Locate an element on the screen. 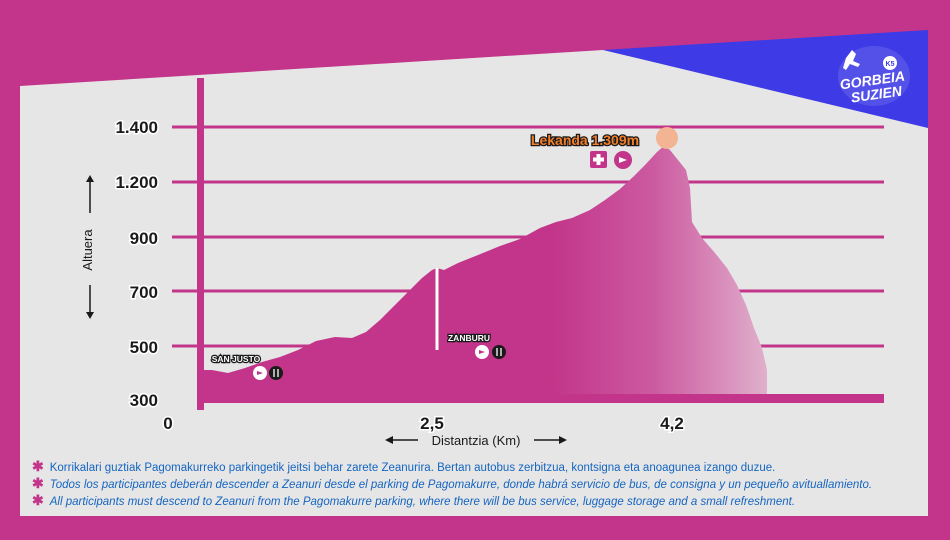  arrow-down-icon is located at coordinates (90, 315).